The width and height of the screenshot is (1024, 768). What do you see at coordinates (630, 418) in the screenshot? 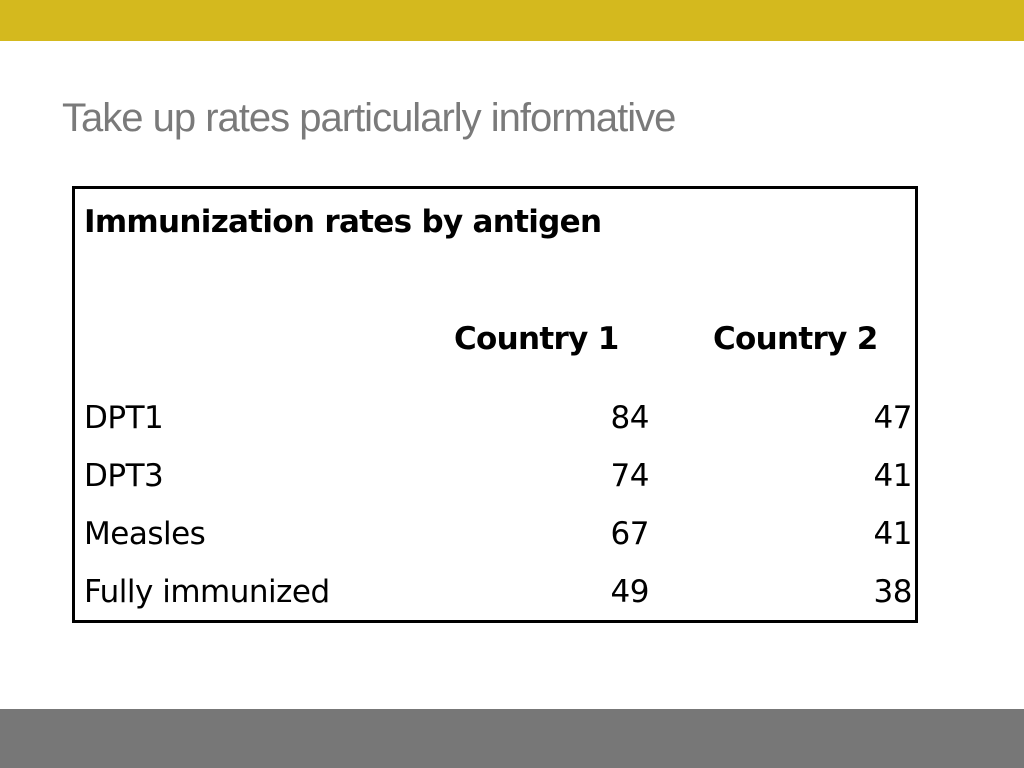
I see `country-1-value: 84` at bounding box center [630, 418].